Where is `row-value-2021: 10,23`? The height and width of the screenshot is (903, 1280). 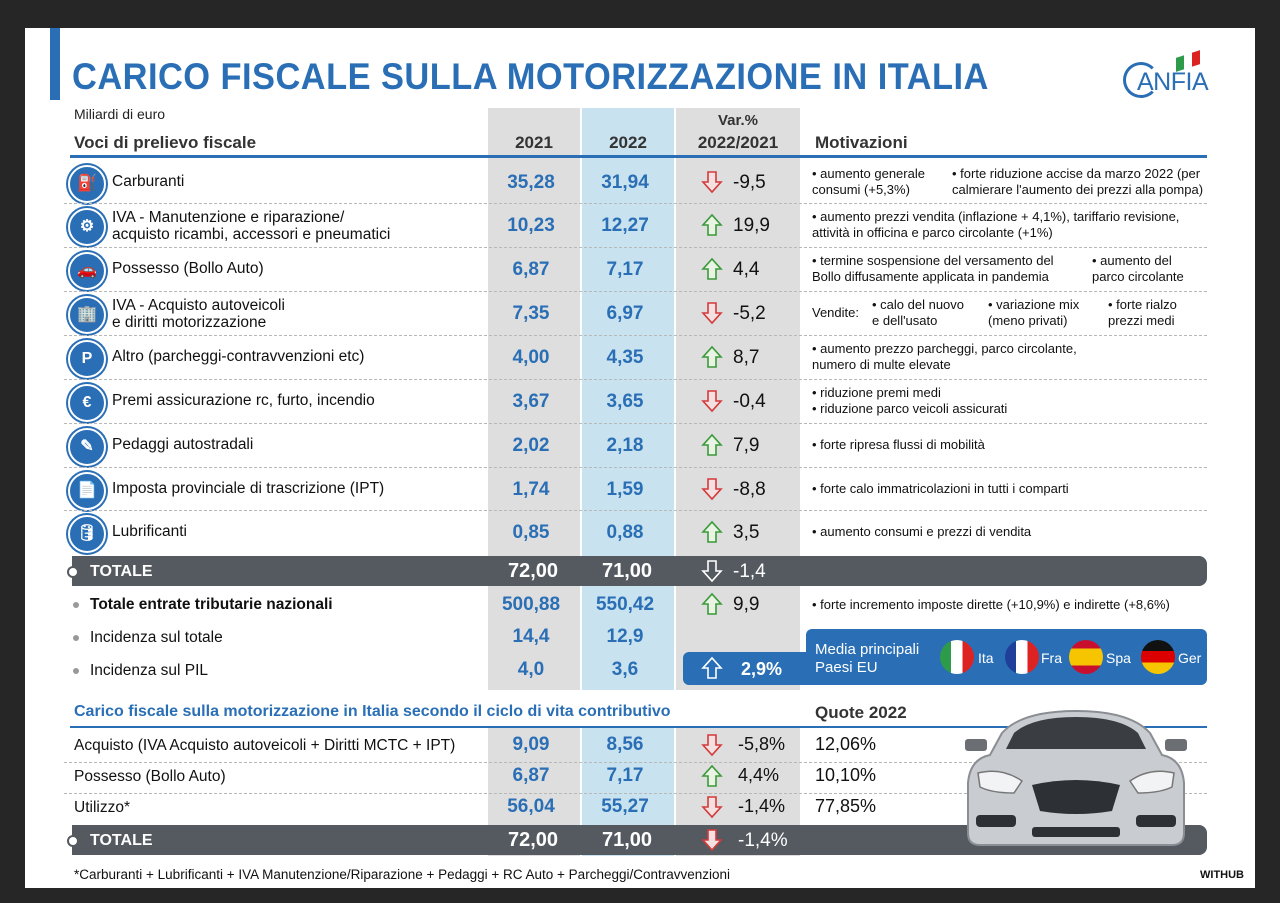
row-value-2021: 10,23 is located at coordinates (531, 225).